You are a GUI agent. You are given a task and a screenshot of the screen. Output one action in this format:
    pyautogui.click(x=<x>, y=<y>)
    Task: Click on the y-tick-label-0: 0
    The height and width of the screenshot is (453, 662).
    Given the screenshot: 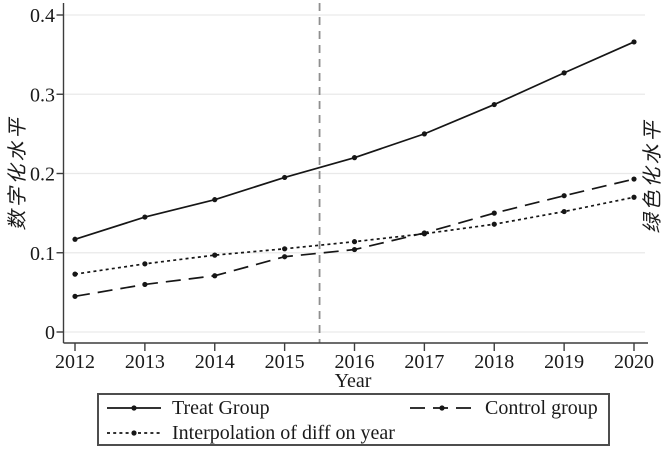 What is the action you would take?
    pyautogui.click(x=50, y=333)
    